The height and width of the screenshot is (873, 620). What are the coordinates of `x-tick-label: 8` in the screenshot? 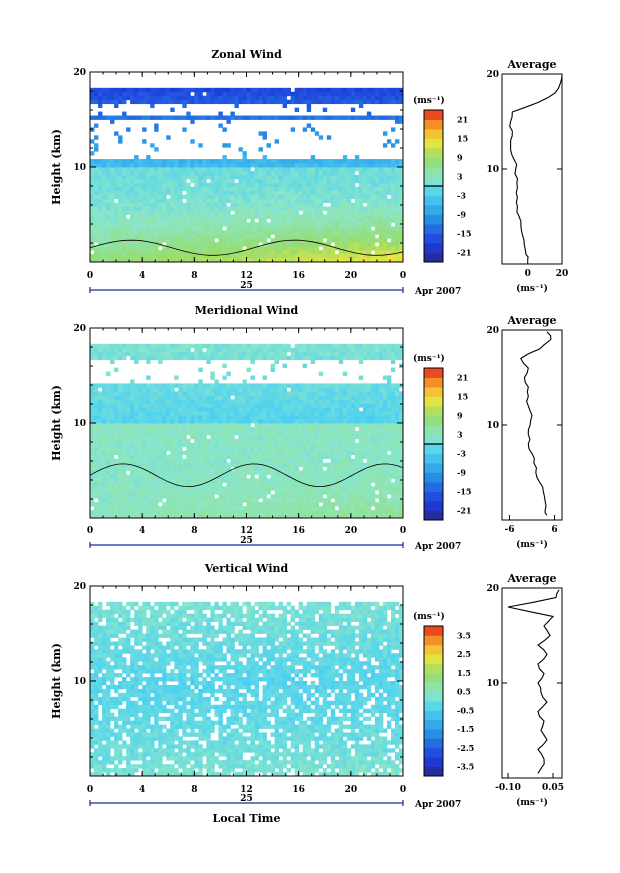 It's located at (194, 276).